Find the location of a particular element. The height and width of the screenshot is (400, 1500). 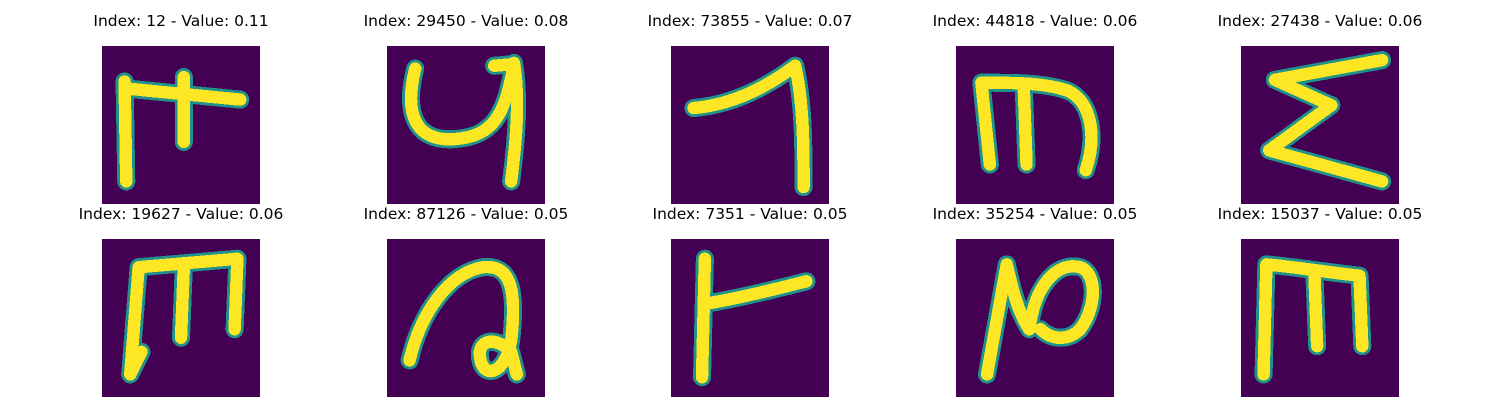

panel-title: Index: 19627 - Value: 0.06 is located at coordinates (181, 214).